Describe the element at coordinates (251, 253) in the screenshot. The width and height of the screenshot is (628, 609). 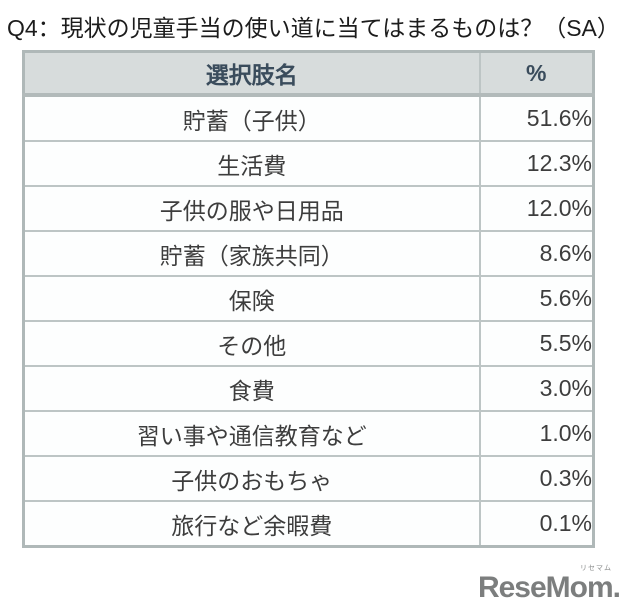
I see `choice-label: 貯蓄（家族共同）` at that location.